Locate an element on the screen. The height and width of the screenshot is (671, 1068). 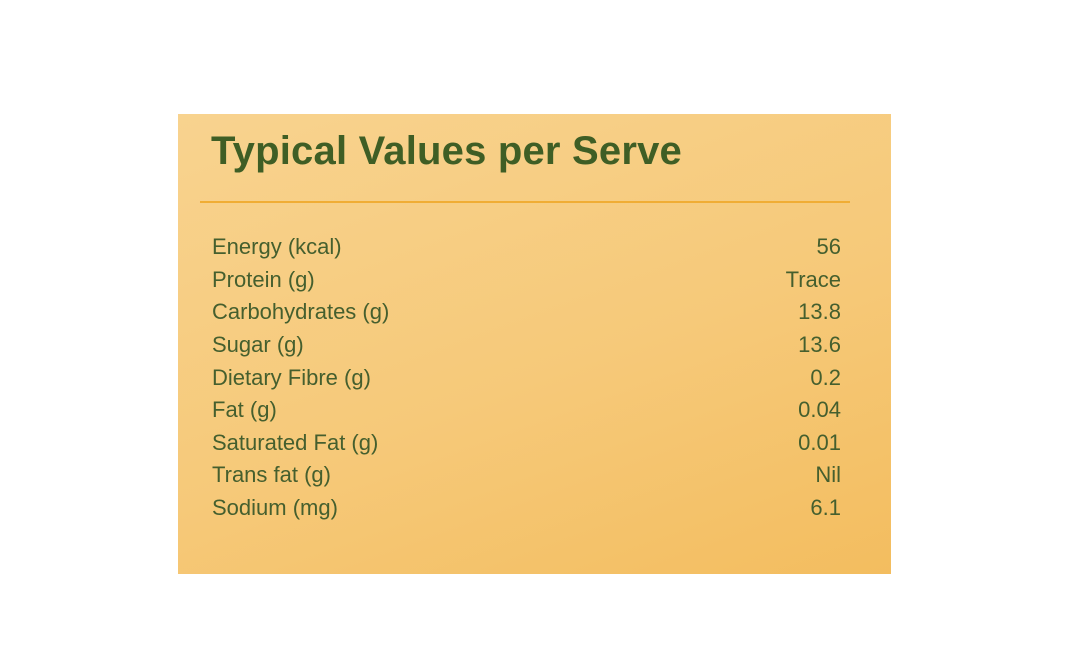
nutrient-value: Nil is located at coordinates (828, 475).